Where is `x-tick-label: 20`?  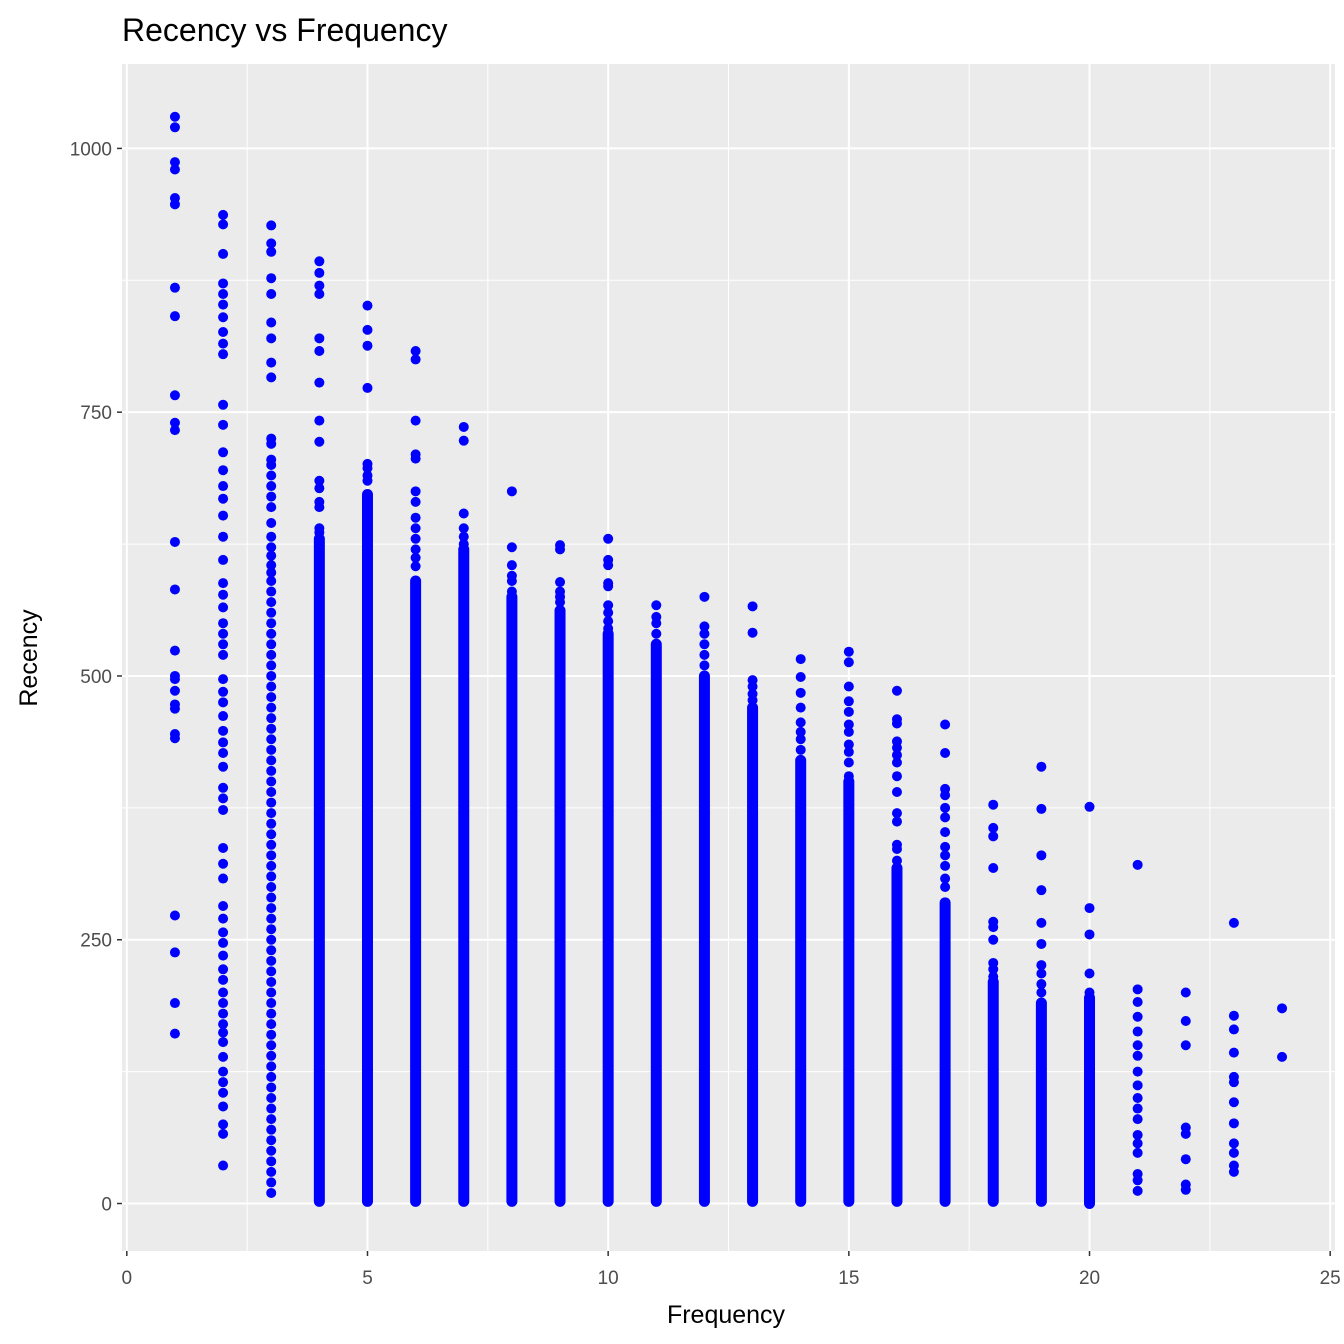 x-tick-label: 20 is located at coordinates (1089, 1278).